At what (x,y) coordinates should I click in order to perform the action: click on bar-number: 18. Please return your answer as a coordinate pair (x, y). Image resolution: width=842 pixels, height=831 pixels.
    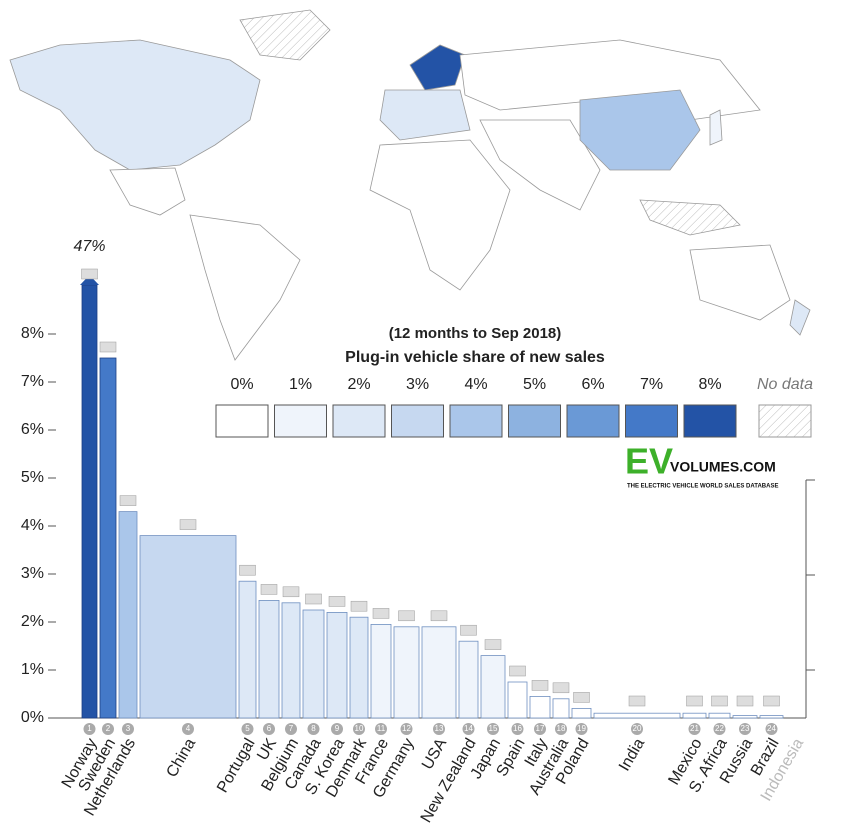
    Looking at the image, I should click on (561, 728).